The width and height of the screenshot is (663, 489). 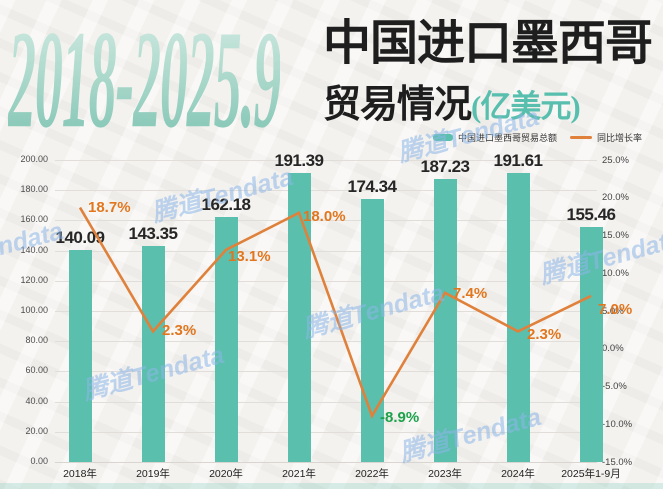 What do you see at coordinates (508, 138) in the screenshot?
I see `legend-label: 中国进口墨西哥贸易总额` at bounding box center [508, 138].